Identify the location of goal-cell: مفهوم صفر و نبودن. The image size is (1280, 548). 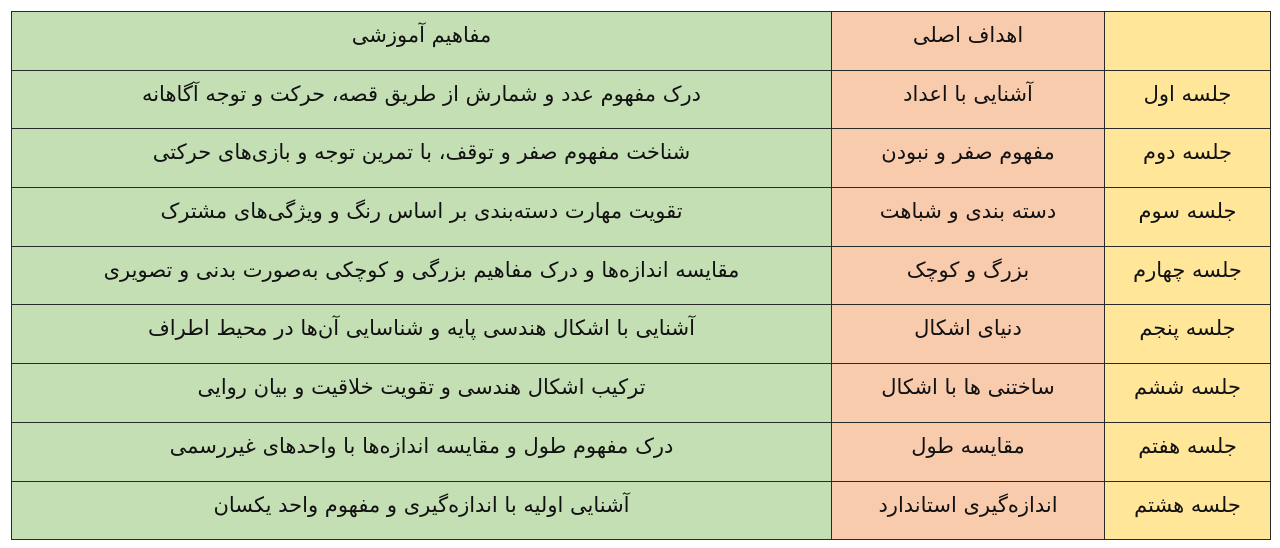
(968, 158).